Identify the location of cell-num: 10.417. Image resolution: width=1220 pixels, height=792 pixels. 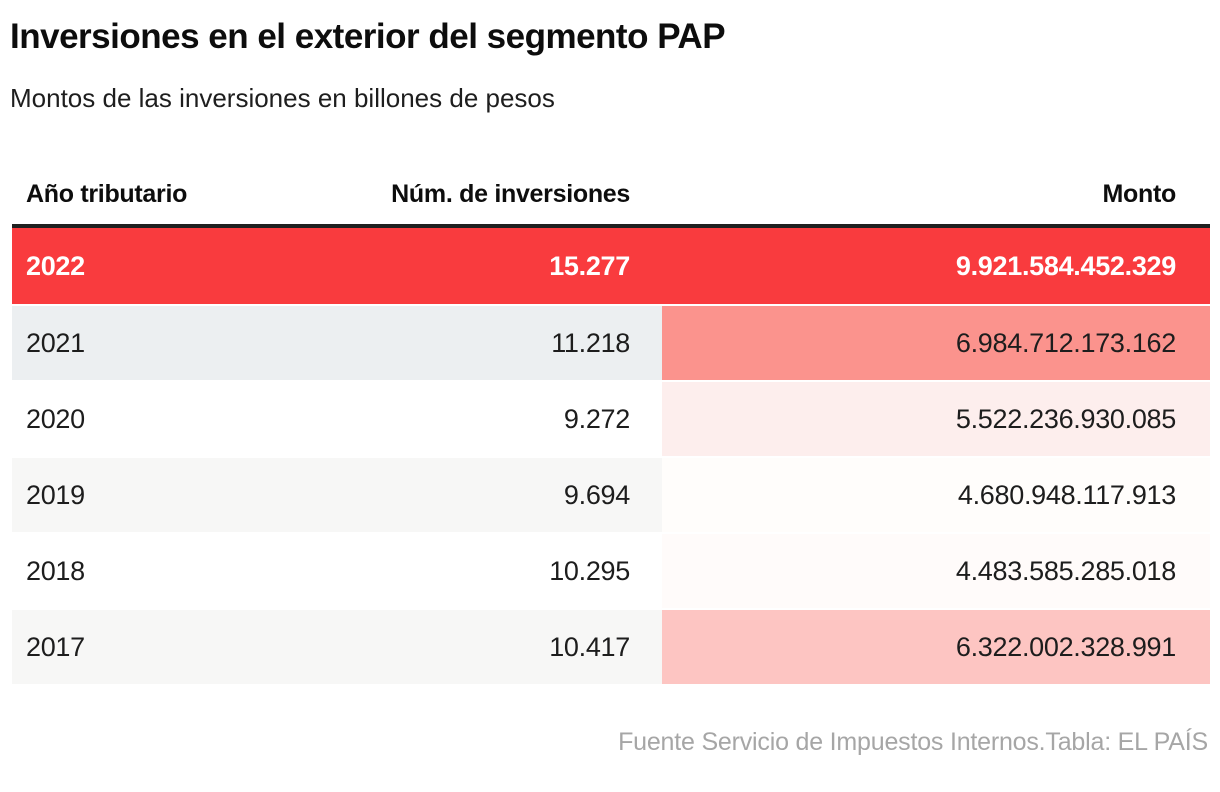
(589, 646).